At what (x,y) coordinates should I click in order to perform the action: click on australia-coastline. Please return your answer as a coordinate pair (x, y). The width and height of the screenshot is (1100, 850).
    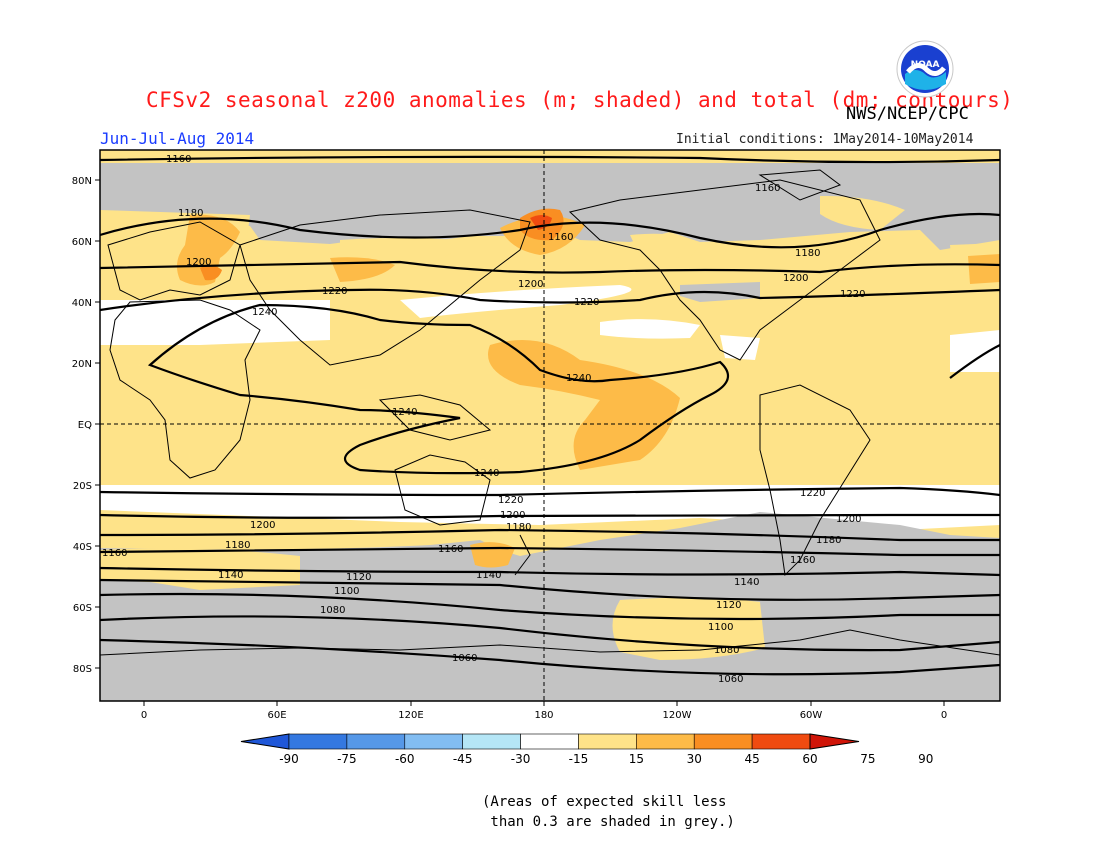
    Looking at the image, I should click on (442, 490).